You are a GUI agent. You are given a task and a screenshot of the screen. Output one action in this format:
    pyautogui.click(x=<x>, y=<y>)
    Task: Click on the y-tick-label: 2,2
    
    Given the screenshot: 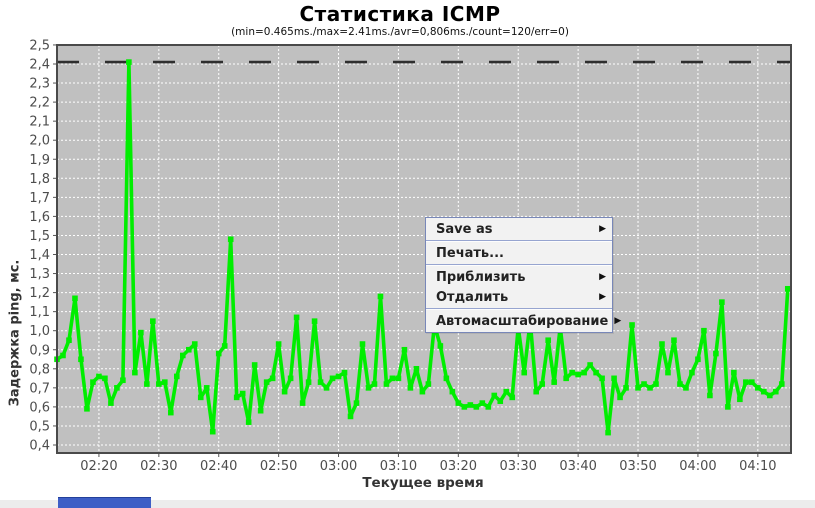 What is the action you would take?
    pyautogui.click(x=39, y=103)
    